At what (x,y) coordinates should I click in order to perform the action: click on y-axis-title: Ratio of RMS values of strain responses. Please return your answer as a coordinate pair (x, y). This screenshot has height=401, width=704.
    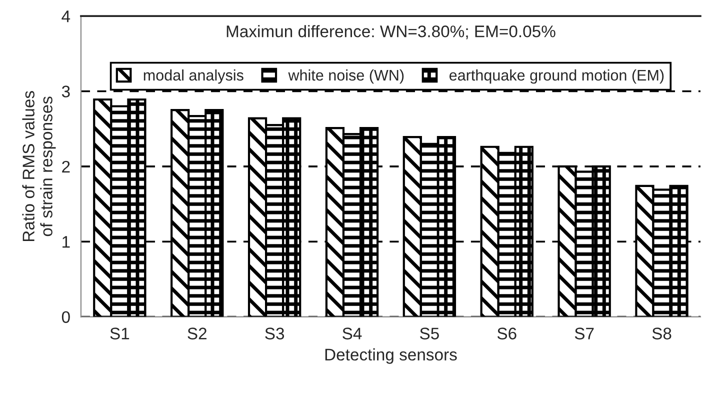
    Looking at the image, I should click on (39, 166).